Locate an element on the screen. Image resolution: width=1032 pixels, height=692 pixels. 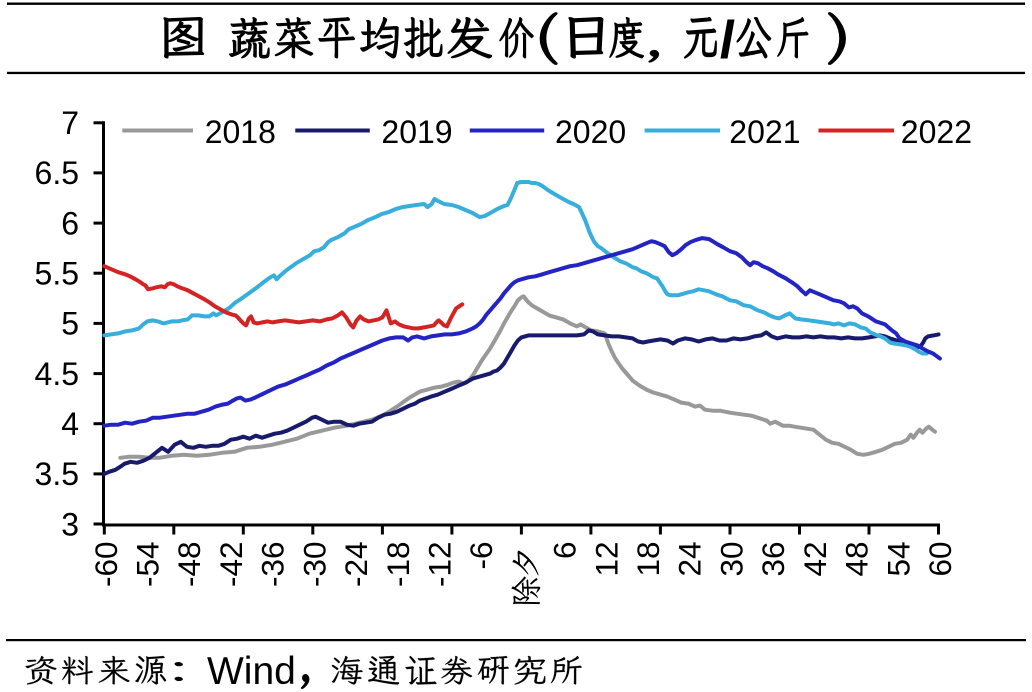
svg-text: 2022 is located at coordinates (936, 132).